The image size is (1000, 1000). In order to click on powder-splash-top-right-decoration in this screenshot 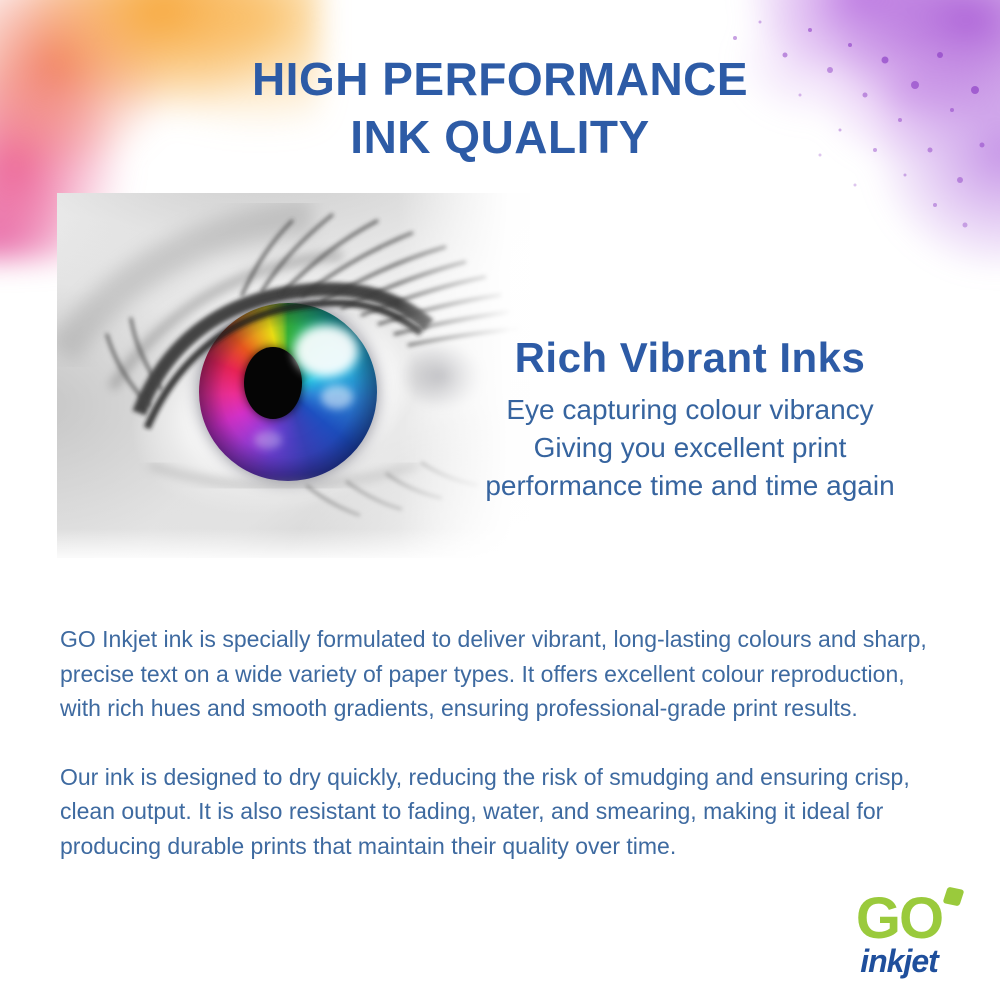, I will do `click(845, 135)`.